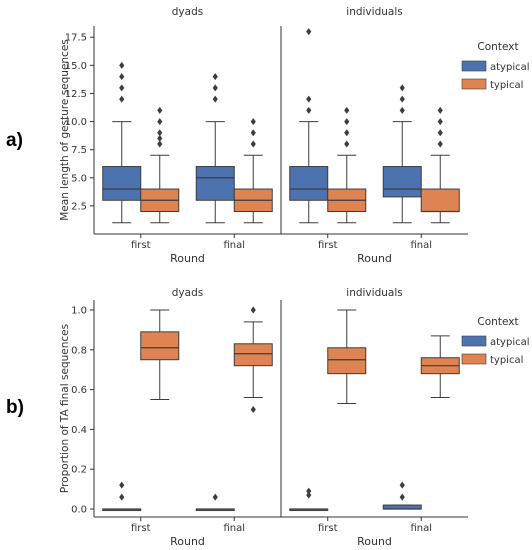  Describe the element at coordinates (79, 310) in the screenshot. I see `panel-b-y-tick-label: 1.0` at that location.